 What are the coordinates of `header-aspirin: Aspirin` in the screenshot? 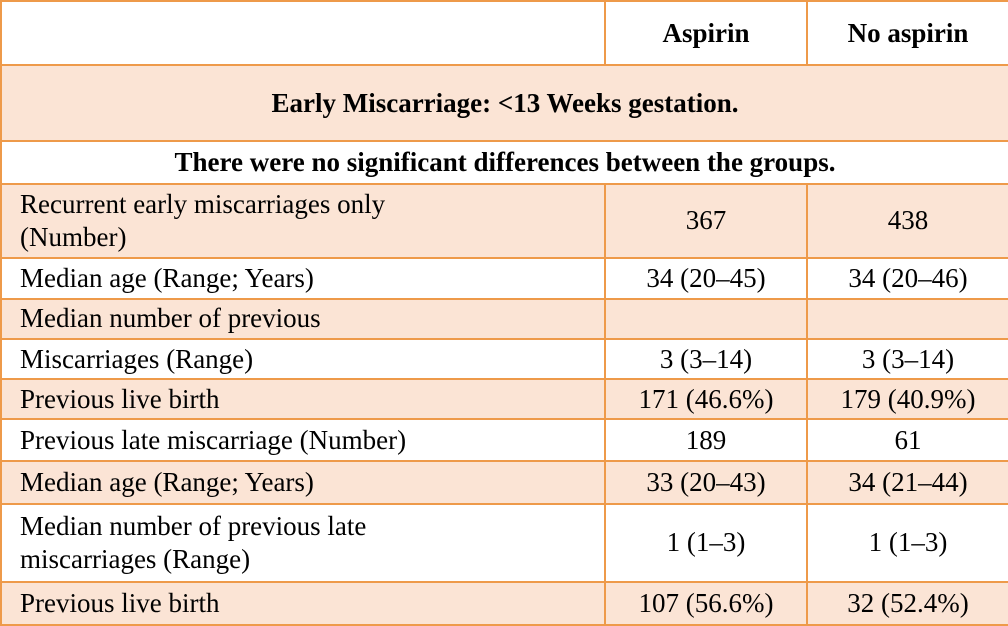 It's located at (706, 33).